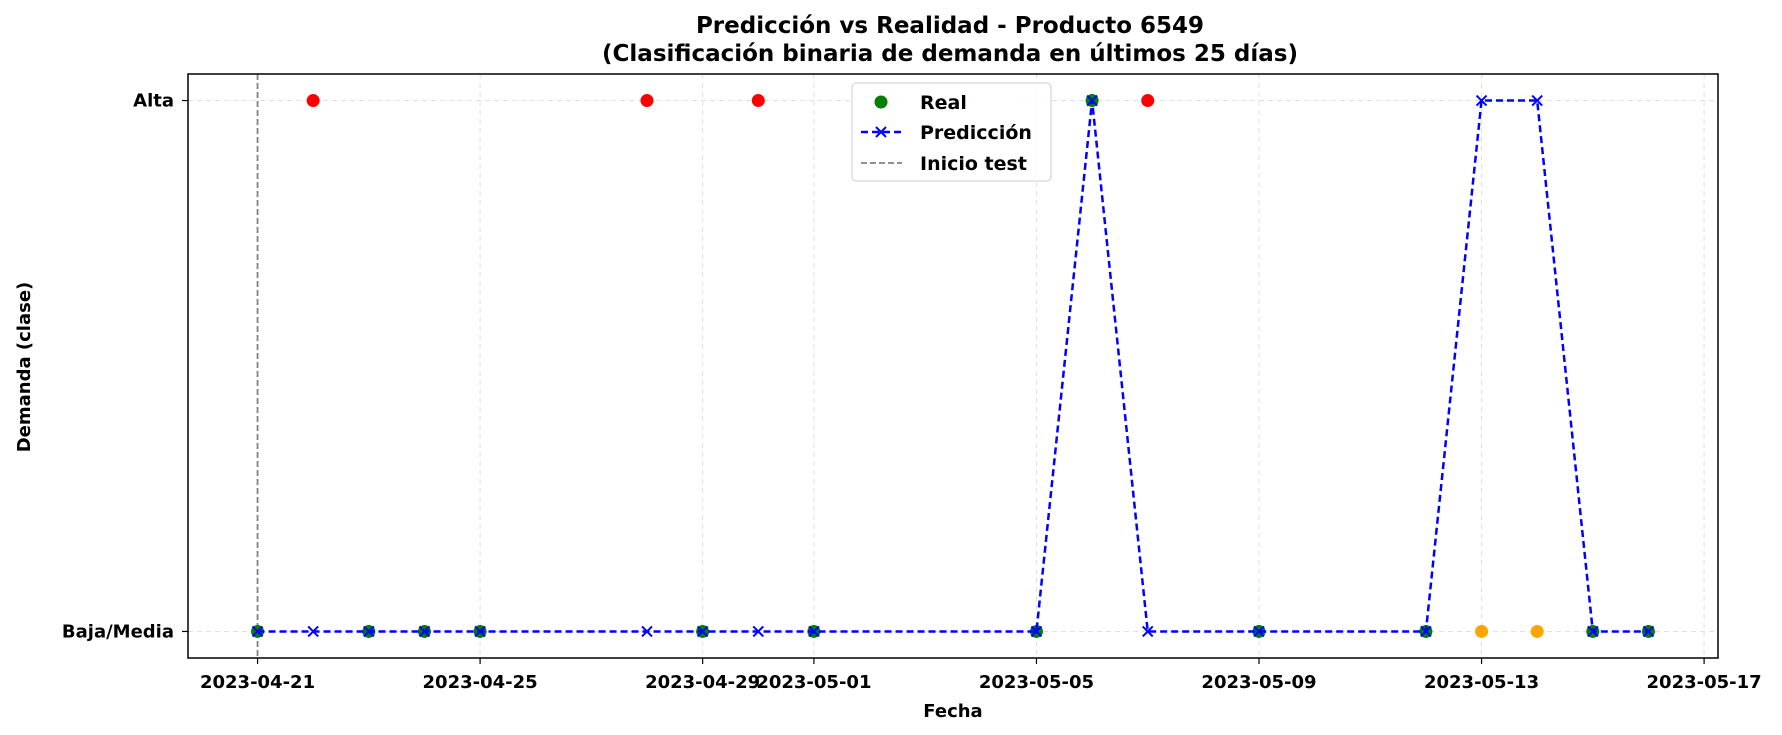  I want to click on chart-title: Predicción vs Realidad - Producto 6549, so click(950, 26).